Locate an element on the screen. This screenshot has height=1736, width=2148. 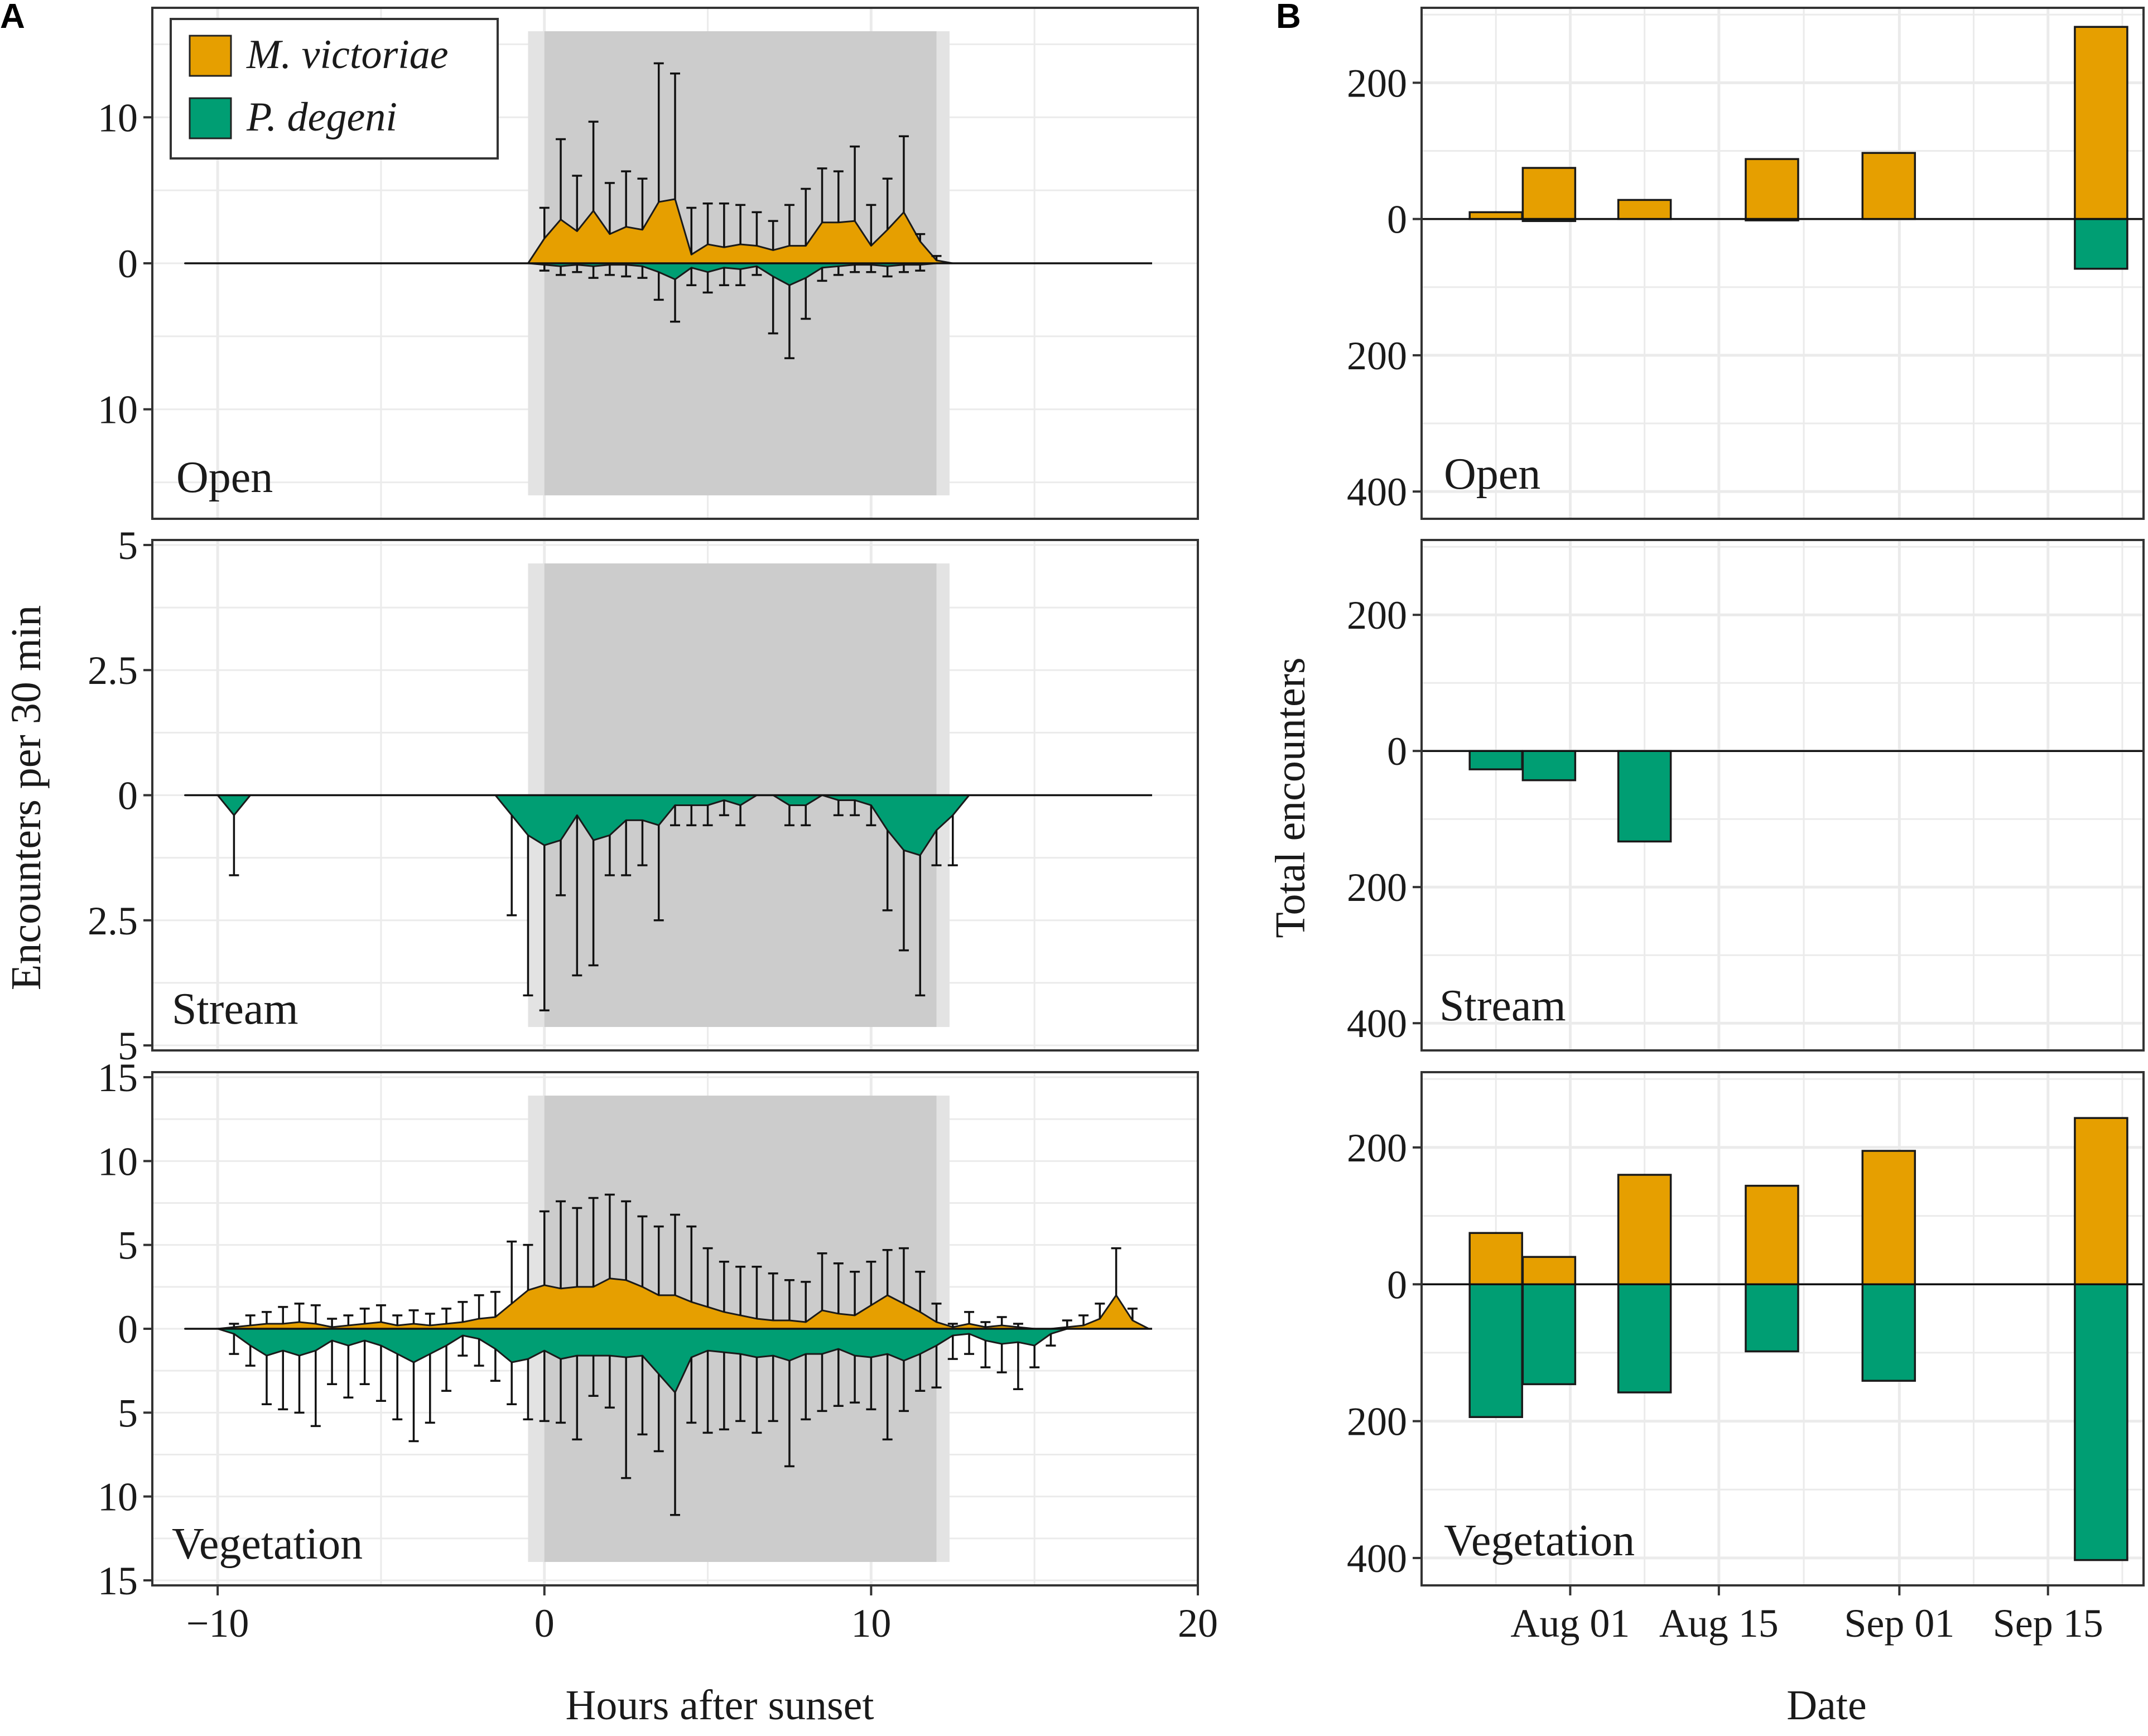
legend-swatch-m-victoriae is located at coordinates (210, 56).